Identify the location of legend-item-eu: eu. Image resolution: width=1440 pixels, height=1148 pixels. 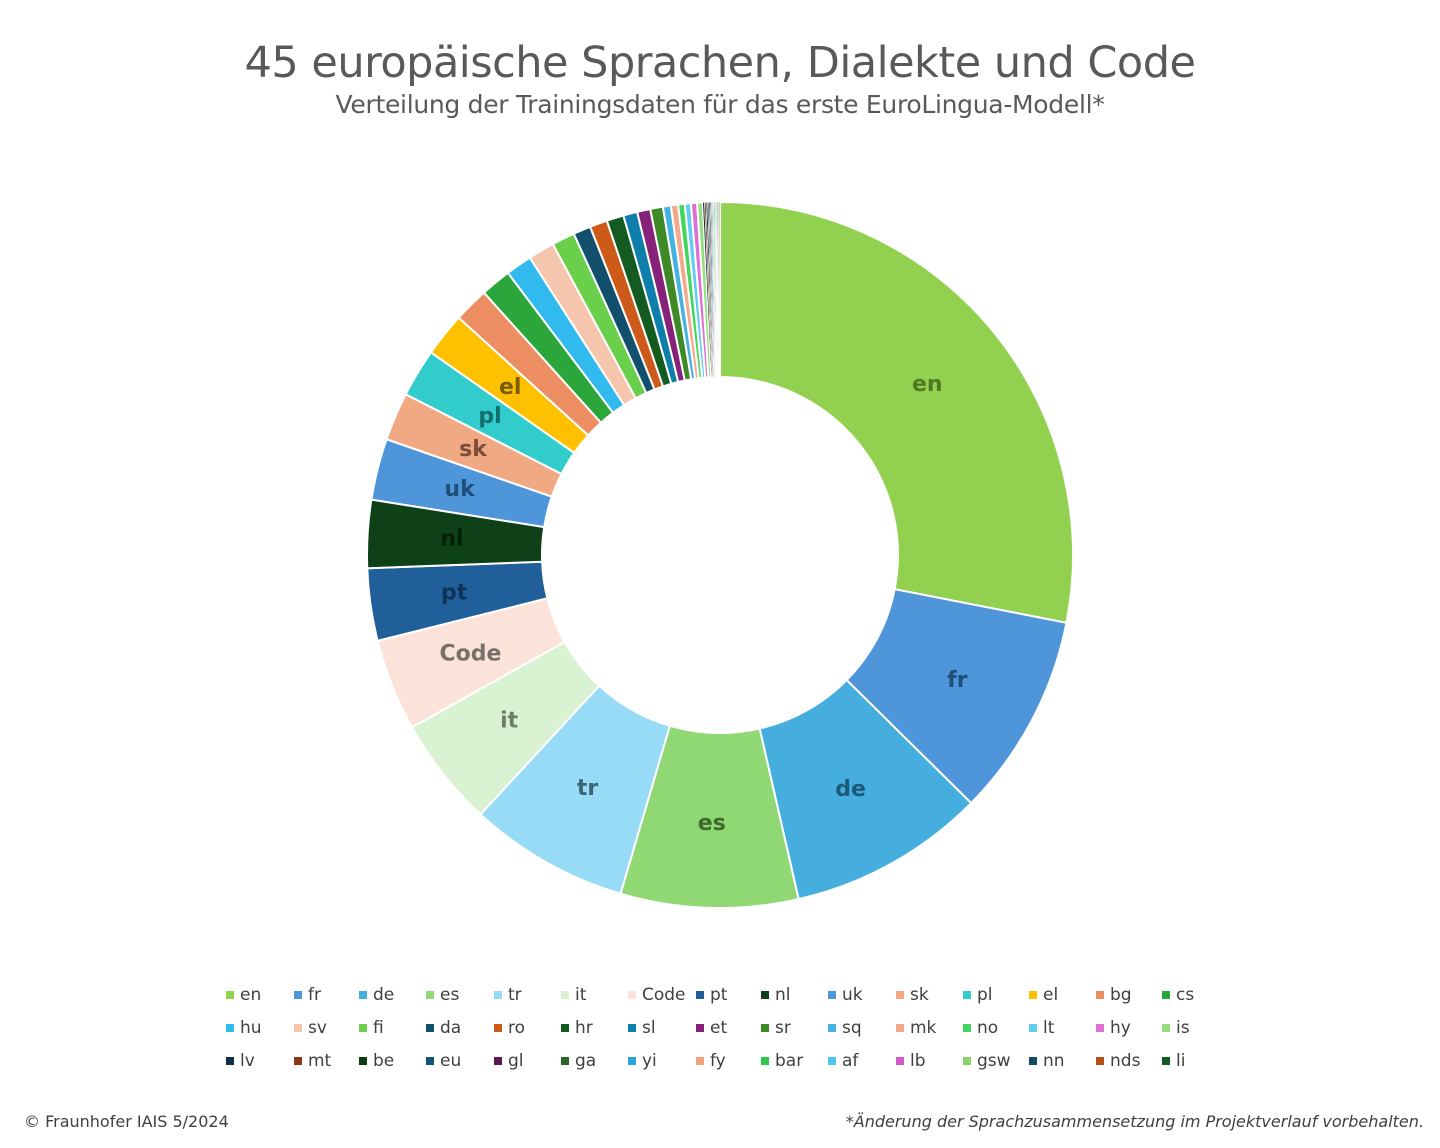
(443, 1061).